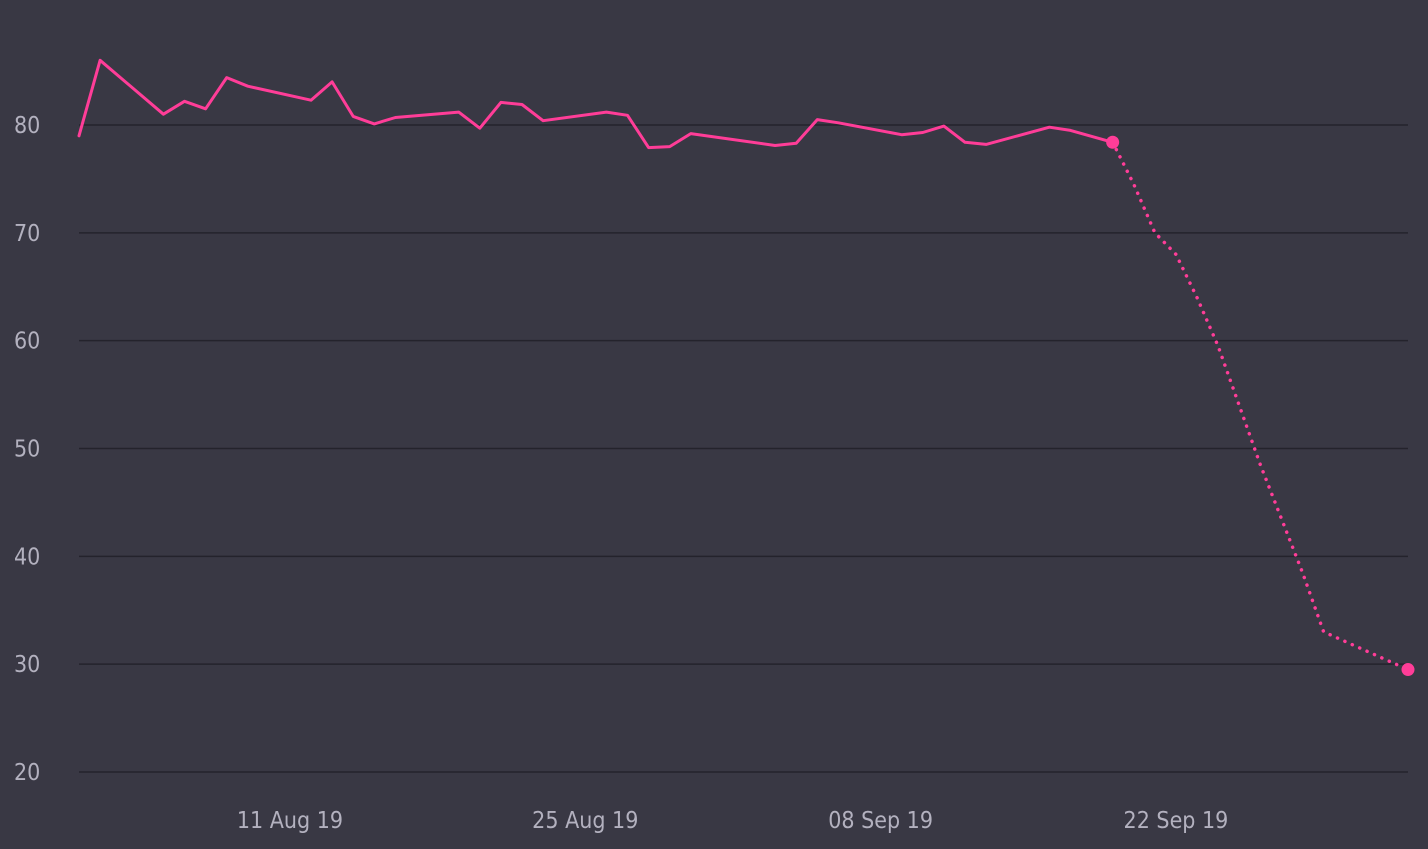 The image size is (1428, 849). I want to click on y-tick-label-80: 80, so click(27, 126).